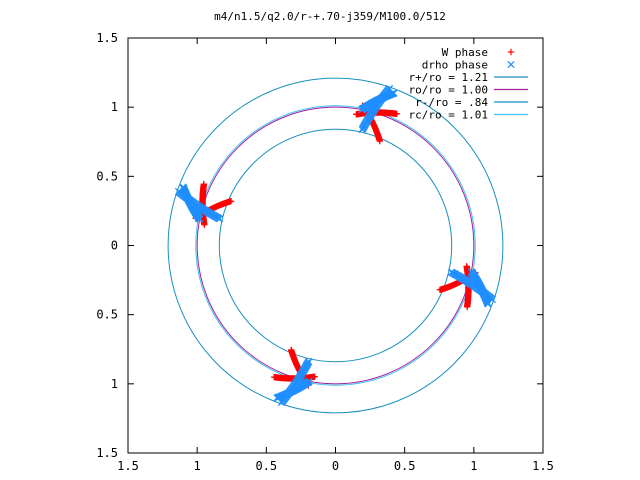  Describe the element at coordinates (448, 90) in the screenshot. I see `legend-label: ro/ro = 1.00` at that location.